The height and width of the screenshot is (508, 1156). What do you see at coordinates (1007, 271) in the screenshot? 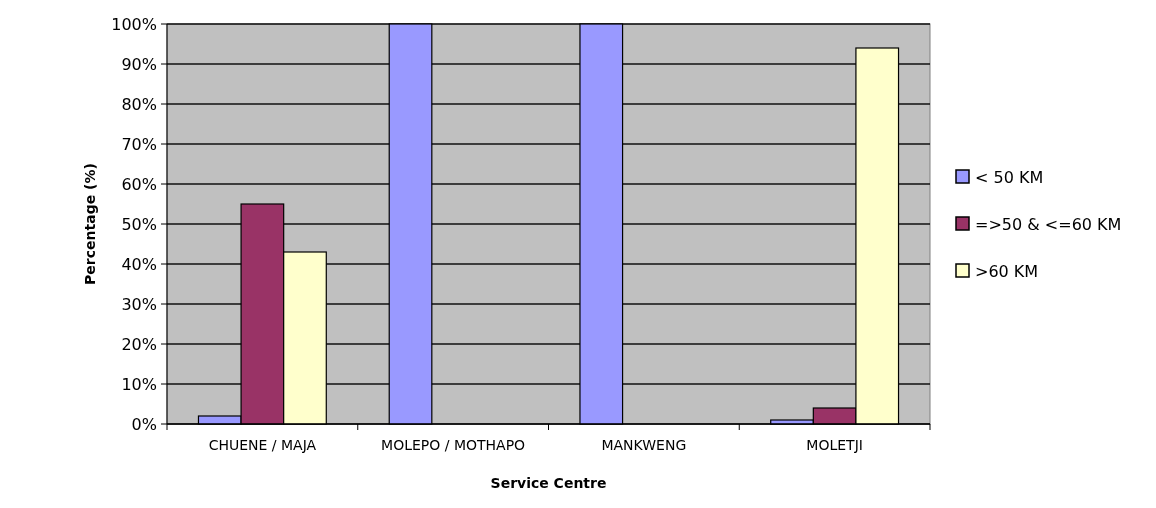
I see `legend-label: >60 KM` at bounding box center [1007, 271].